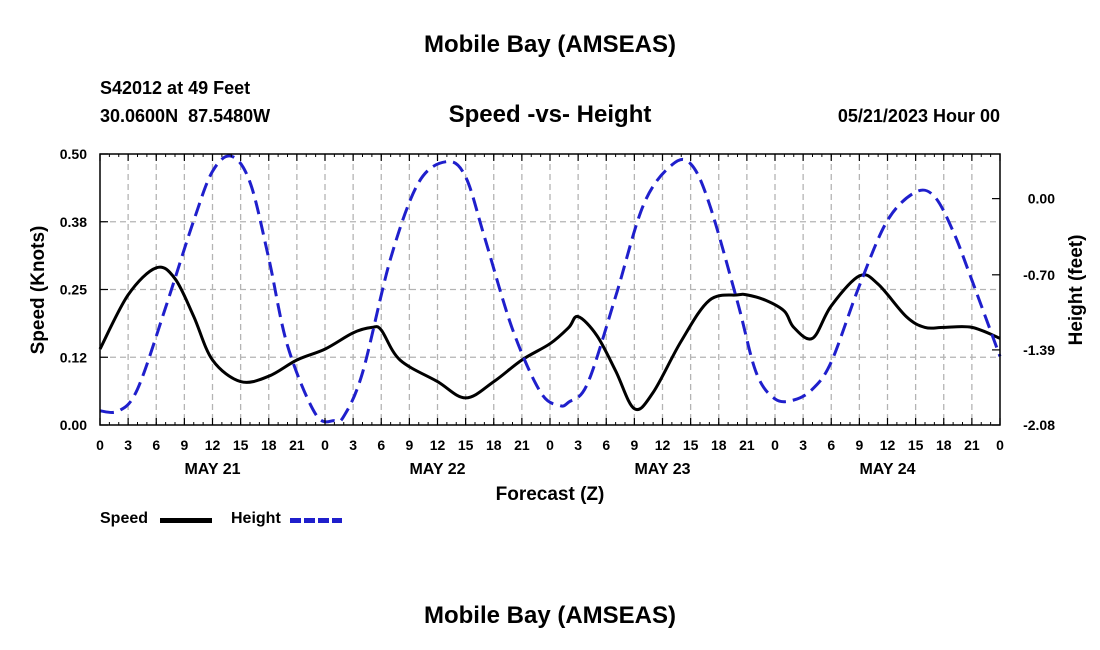 The width and height of the screenshot is (1100, 650). What do you see at coordinates (662, 469) in the screenshot?
I see `day-label: MAY 23` at bounding box center [662, 469].